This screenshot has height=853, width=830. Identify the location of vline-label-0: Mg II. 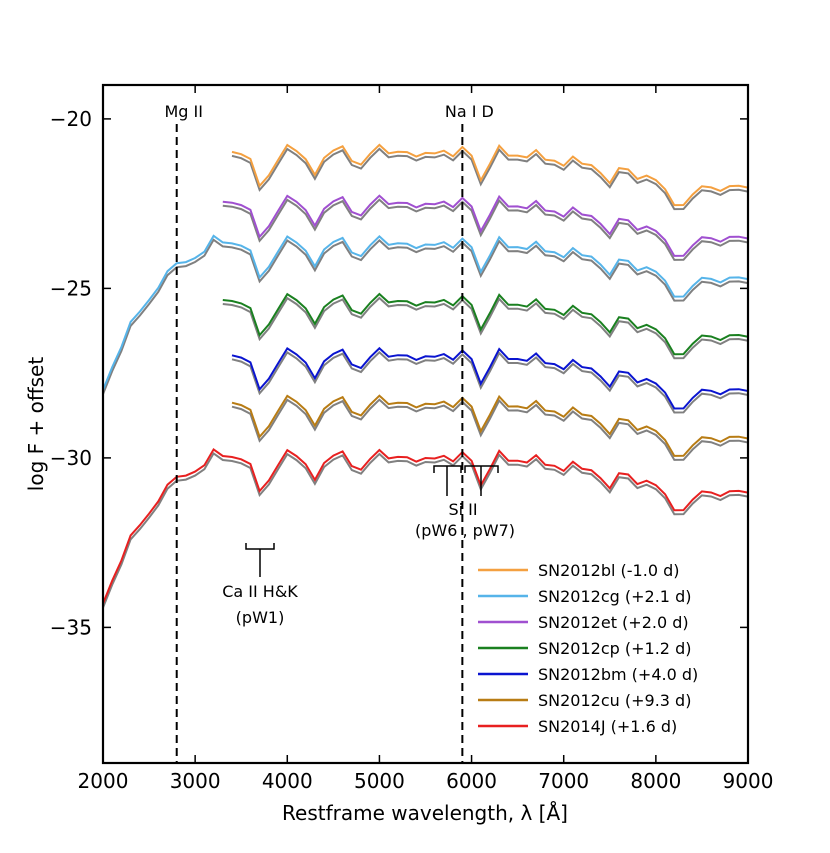
(183, 111).